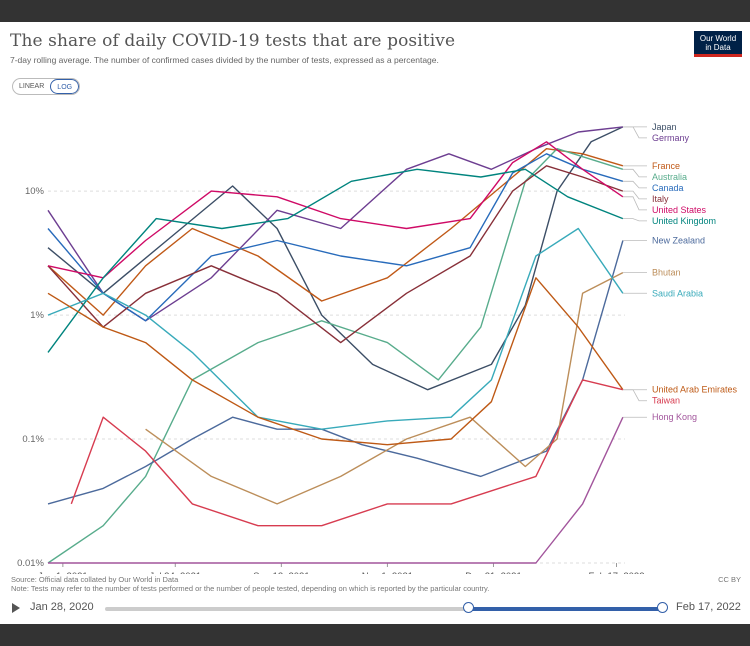 Image resolution: width=750 pixels, height=646 pixels. Describe the element at coordinates (384, 609) in the screenshot. I see `timeline-track` at that location.